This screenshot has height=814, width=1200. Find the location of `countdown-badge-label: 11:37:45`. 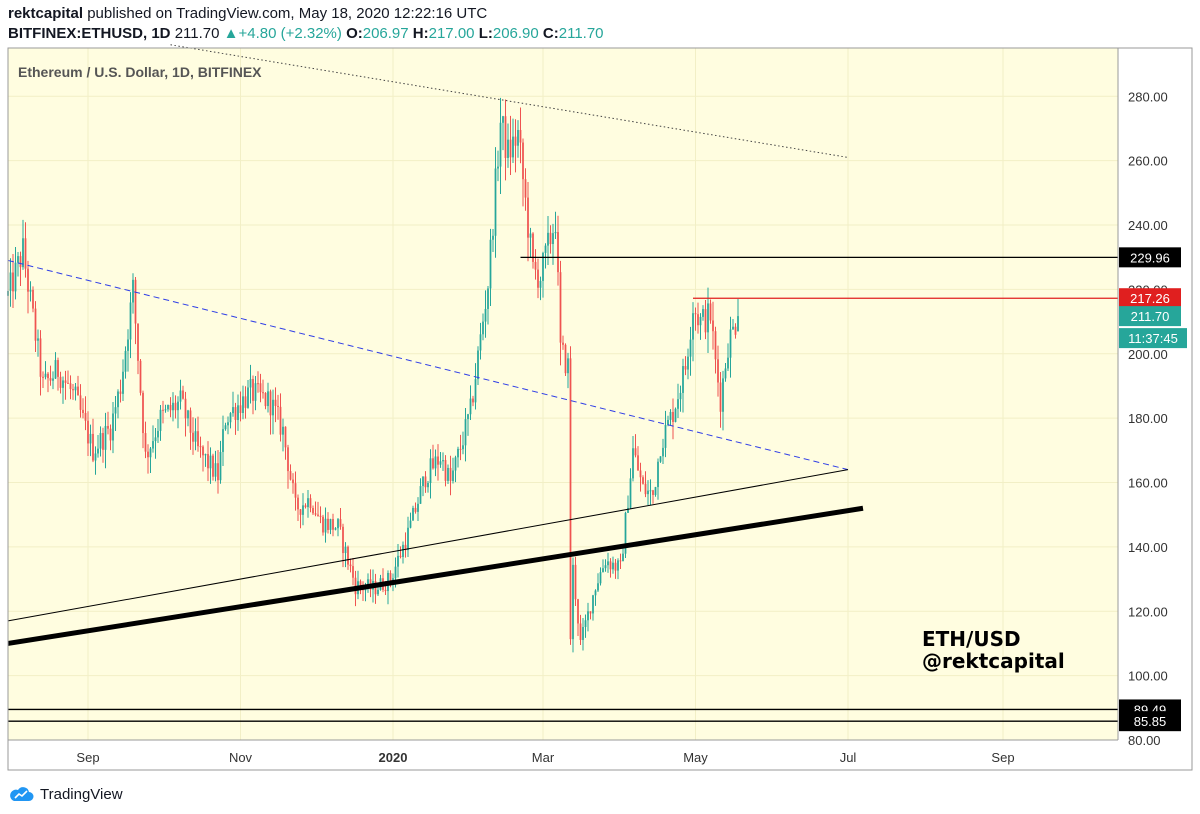

countdown-badge-label: 11:37:45 is located at coordinates (1153, 338).